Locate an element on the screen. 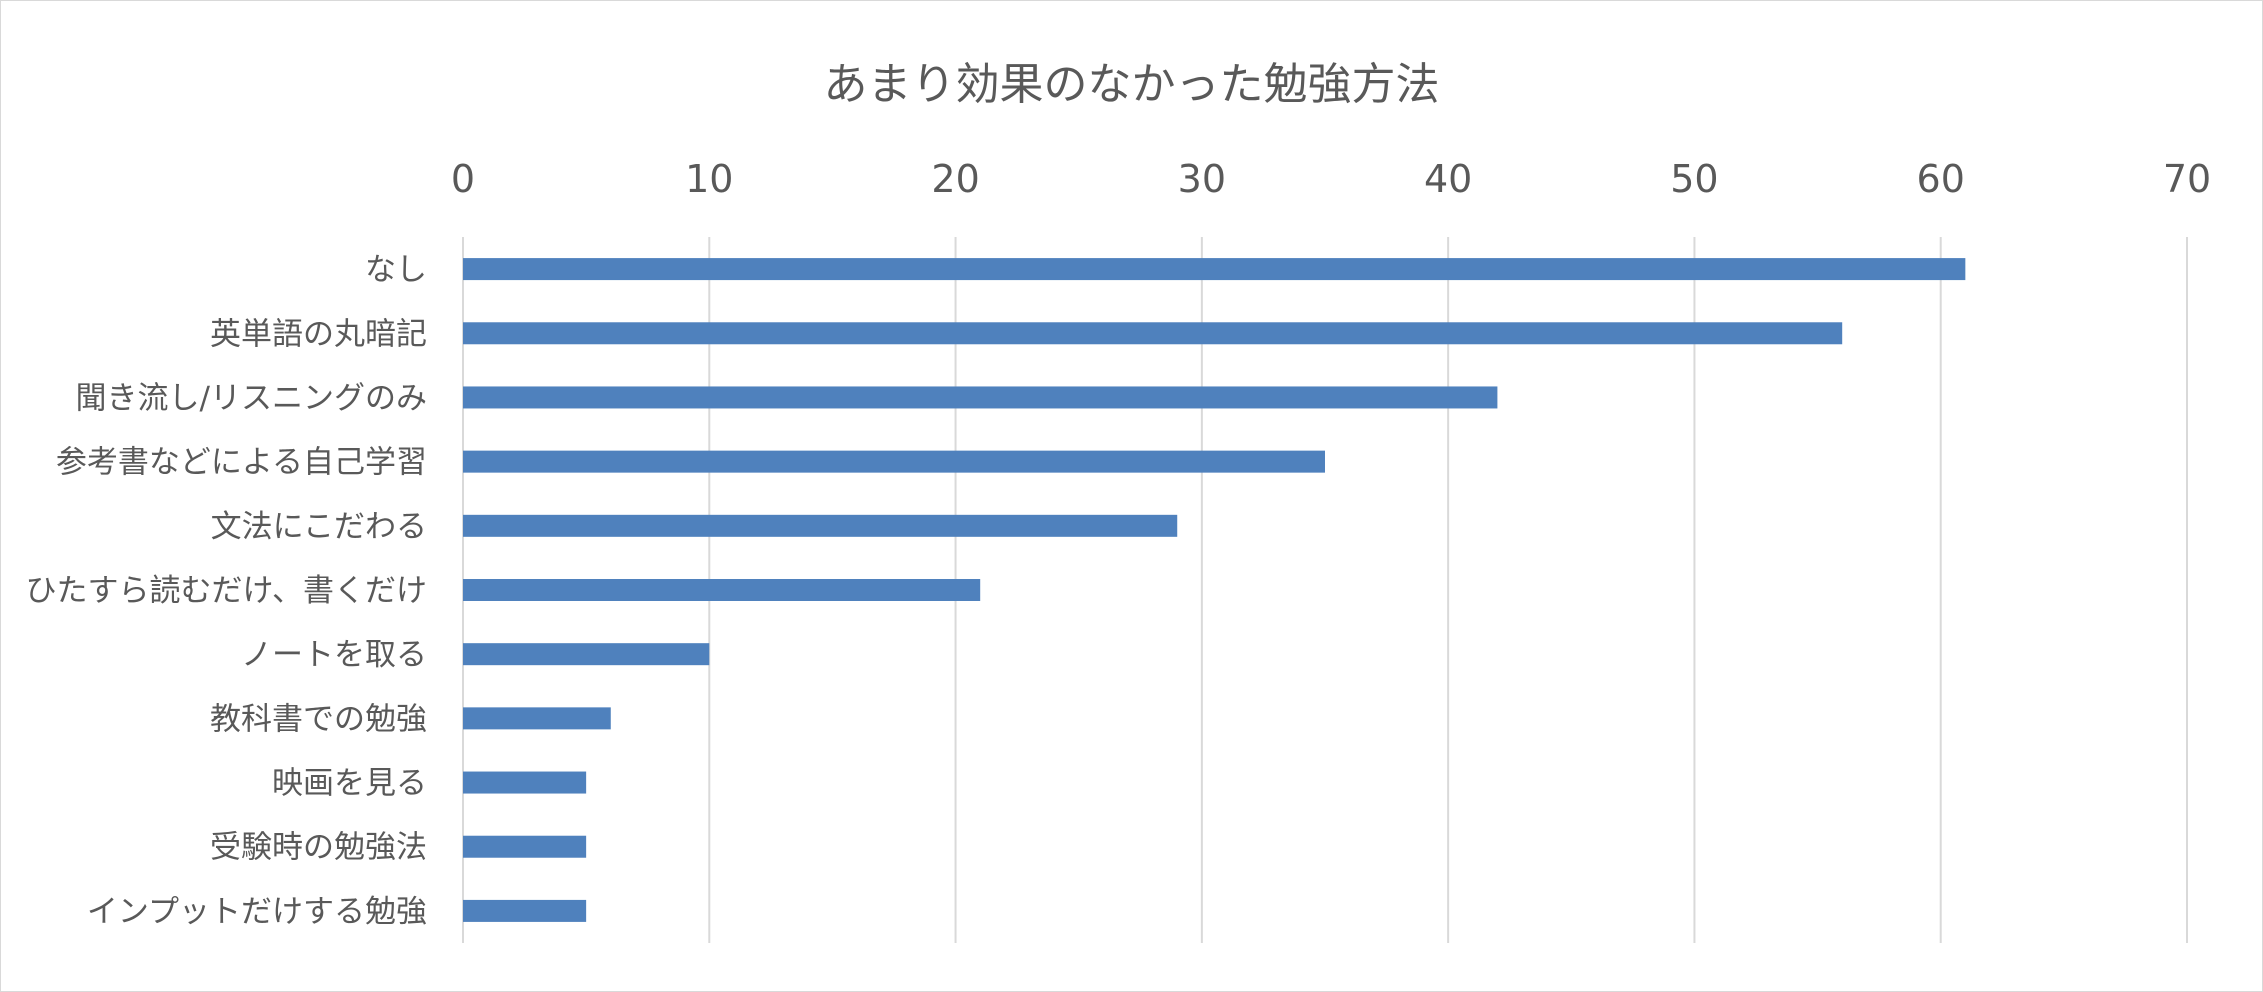 This screenshot has height=992, width=2263. x-tick-label: 20 is located at coordinates (955, 179).